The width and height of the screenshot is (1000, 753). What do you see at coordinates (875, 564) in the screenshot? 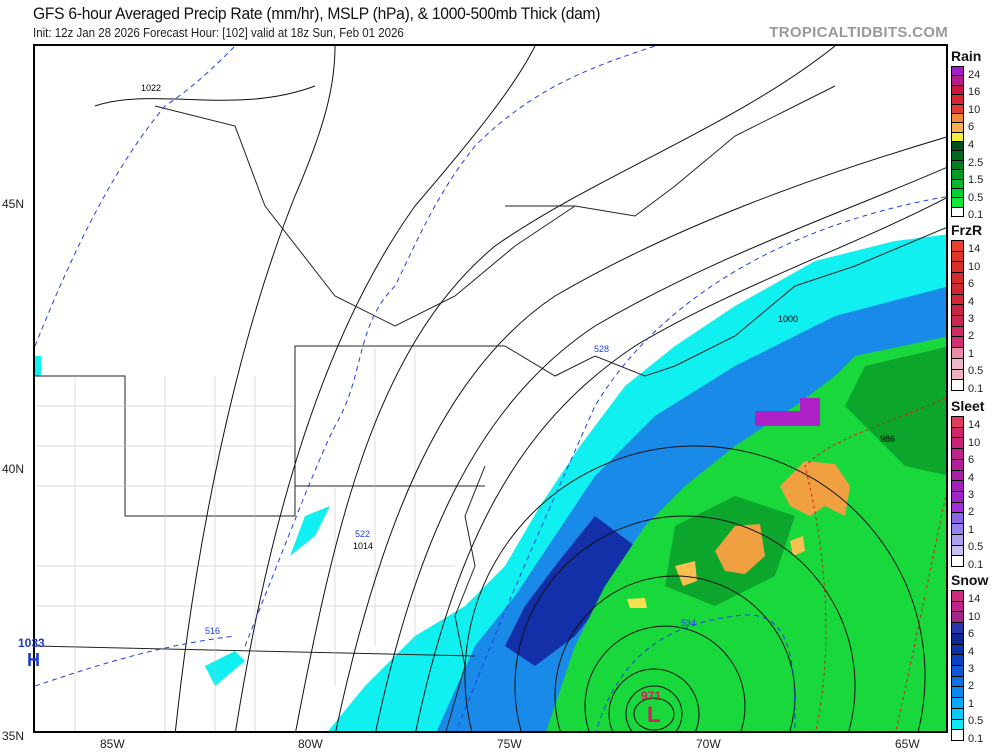
I see `freezing-lines` at bounding box center [875, 564].